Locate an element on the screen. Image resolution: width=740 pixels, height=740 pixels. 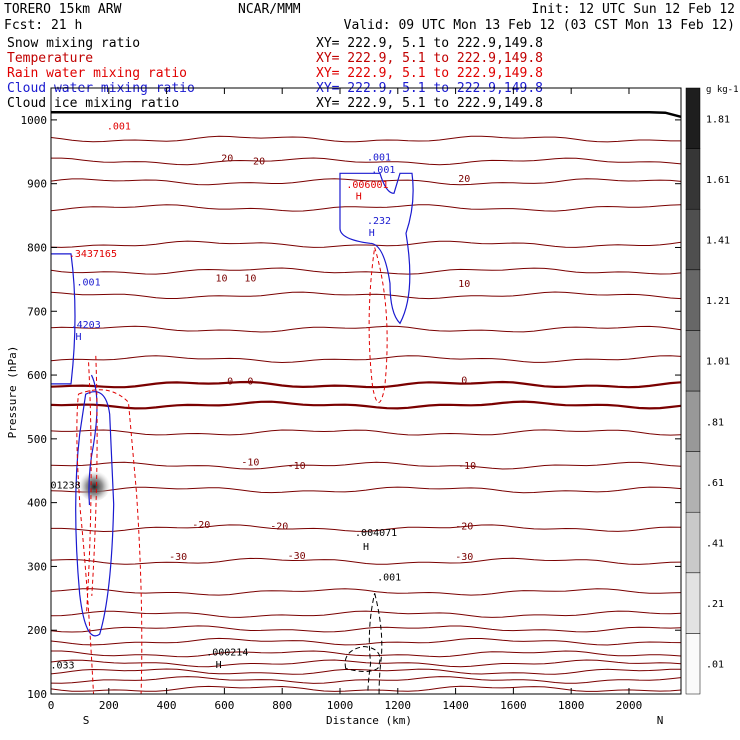
x-tick-label: 1200 is located at coordinates (398, 705).